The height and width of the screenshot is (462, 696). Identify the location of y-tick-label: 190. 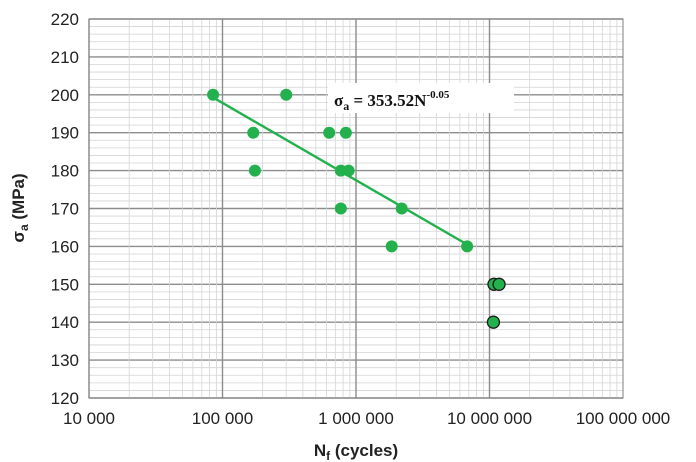
(65, 133).